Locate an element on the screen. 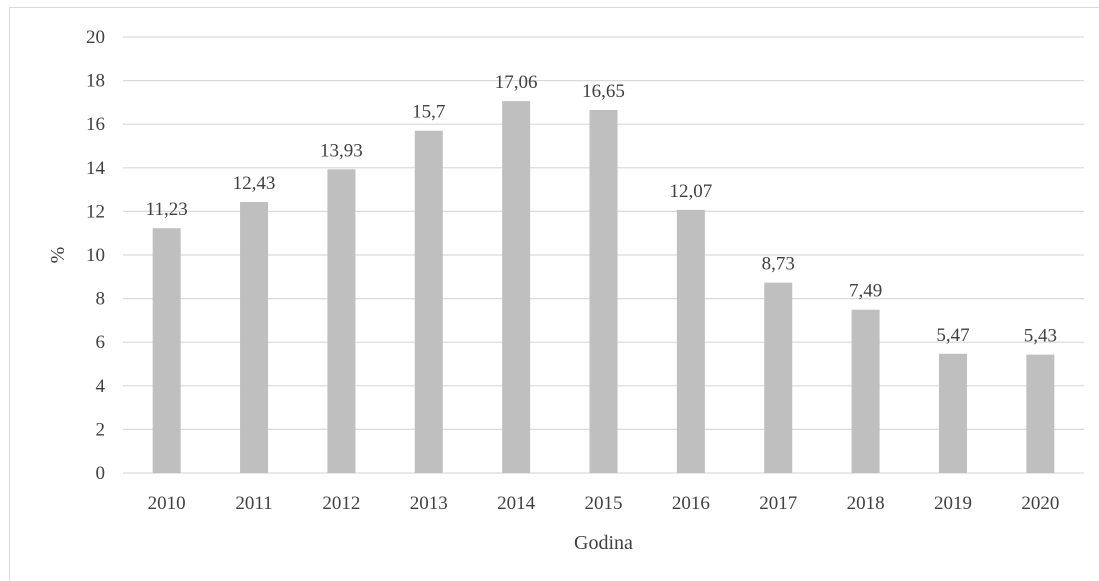  x-tick-label-2019: 2019 is located at coordinates (953, 503).